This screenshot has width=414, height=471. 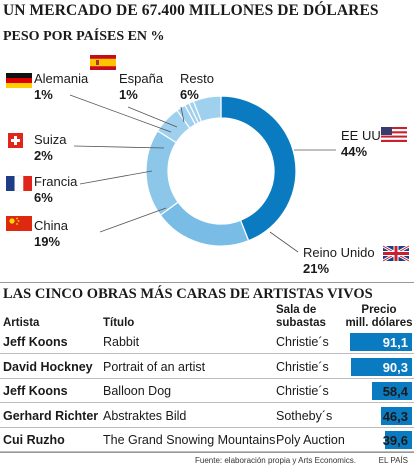 I want to click on title-cell: Portrait of an artist, so click(x=154, y=366).